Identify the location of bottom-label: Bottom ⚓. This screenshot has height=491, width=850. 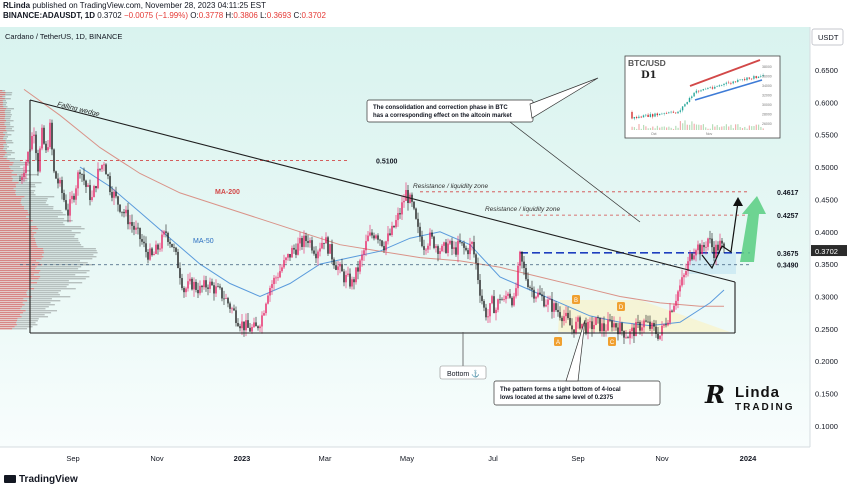
(463, 373).